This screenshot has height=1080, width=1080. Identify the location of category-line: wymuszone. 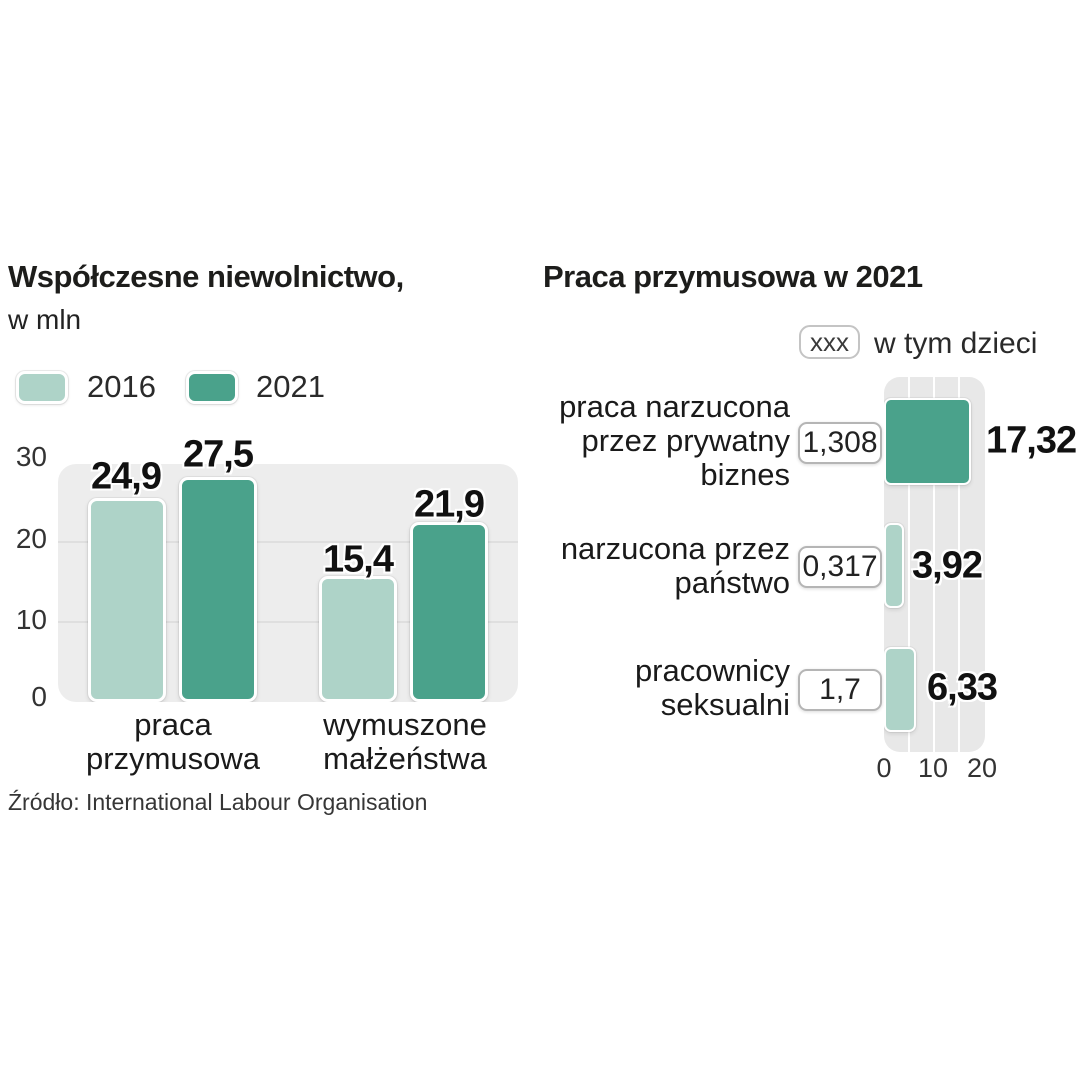
(405, 724).